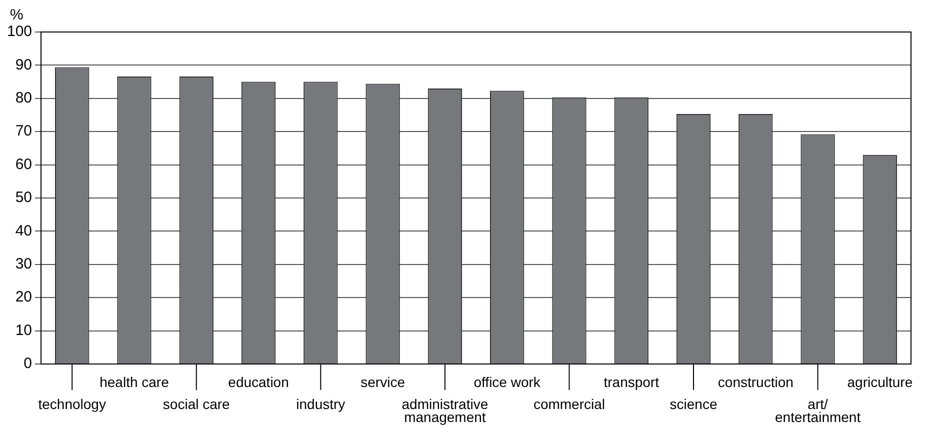 Image resolution: width=925 pixels, height=438 pixels. I want to click on x-tick-label: transport, so click(632, 382).